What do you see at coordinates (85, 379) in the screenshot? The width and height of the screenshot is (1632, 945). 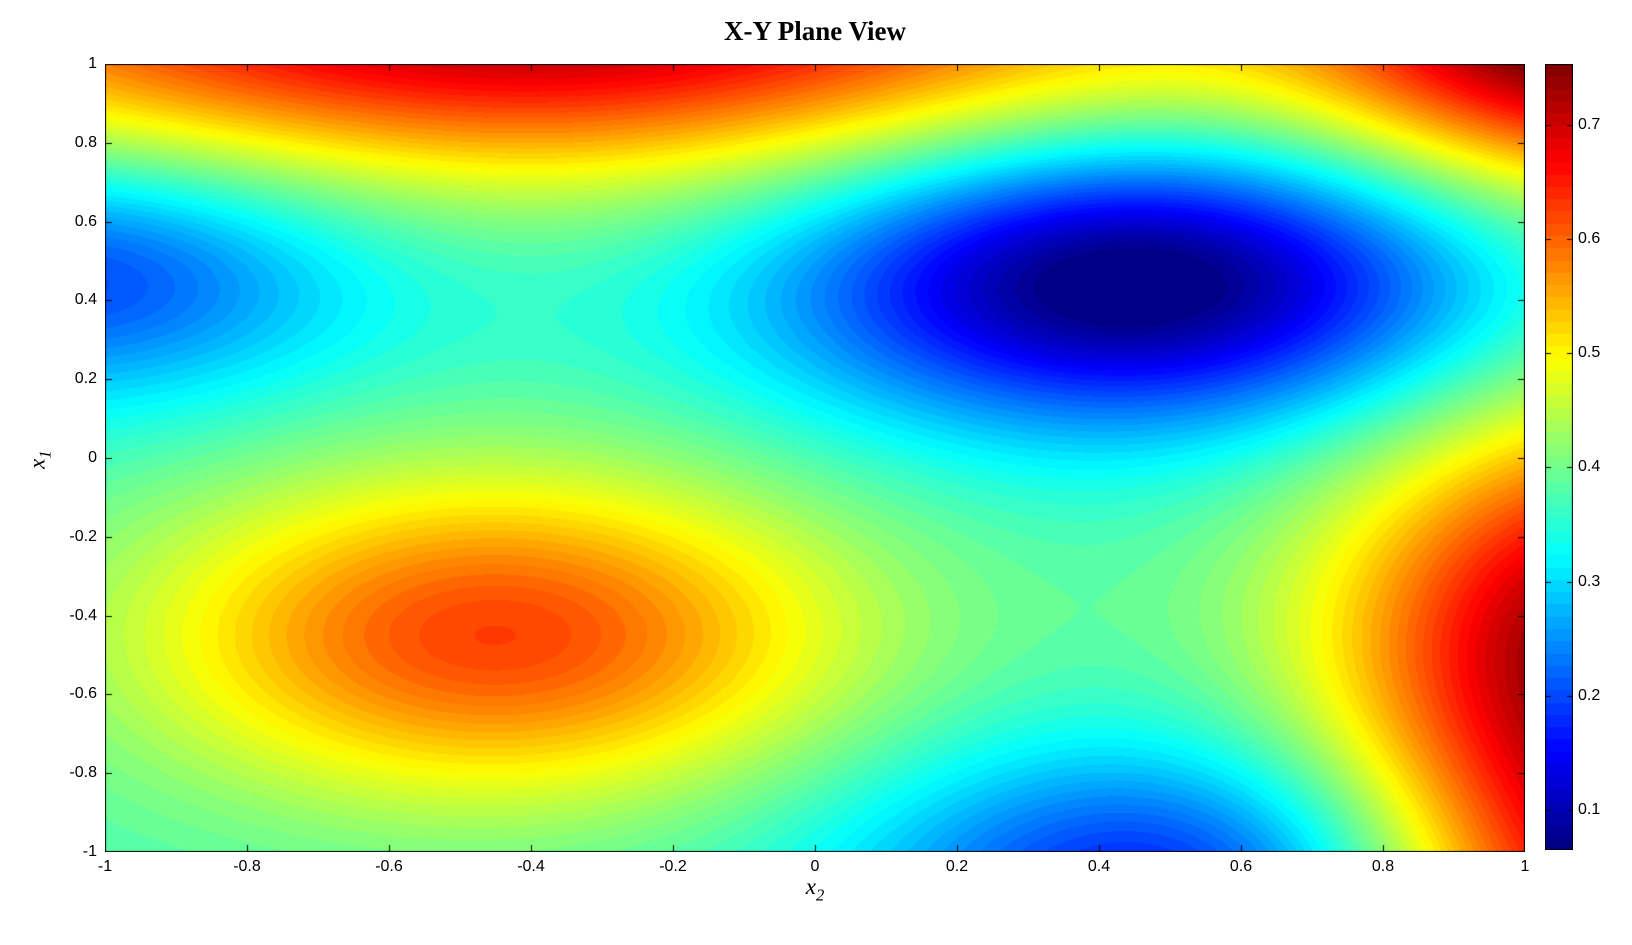 I see `y-tick-label: 0.2` at bounding box center [85, 379].